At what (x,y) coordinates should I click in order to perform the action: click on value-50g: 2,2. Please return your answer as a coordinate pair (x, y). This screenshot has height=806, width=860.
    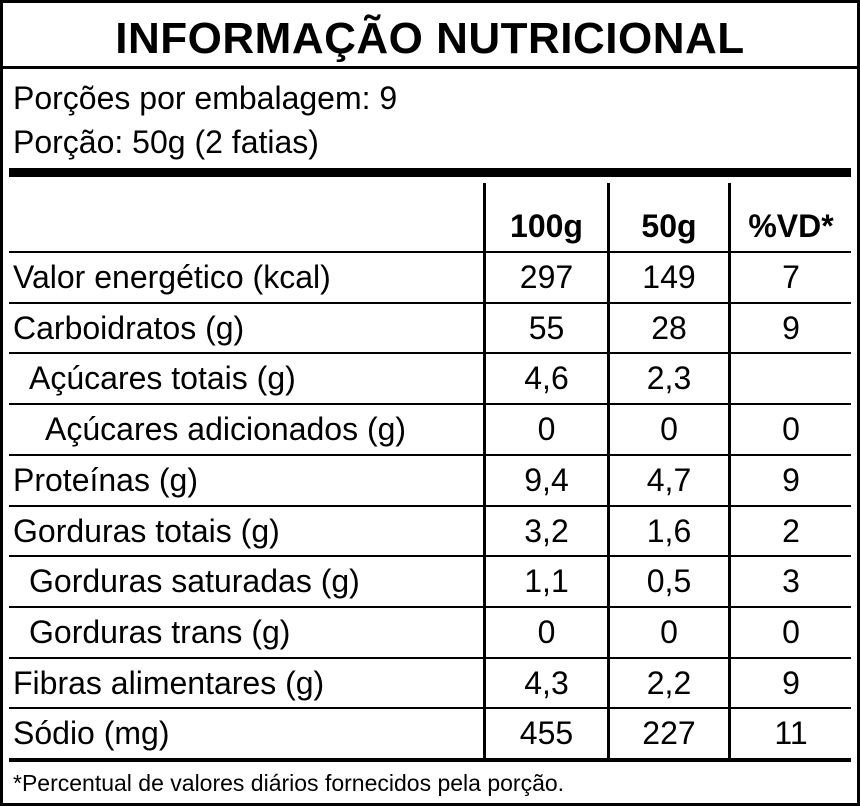
    Looking at the image, I should click on (669, 682).